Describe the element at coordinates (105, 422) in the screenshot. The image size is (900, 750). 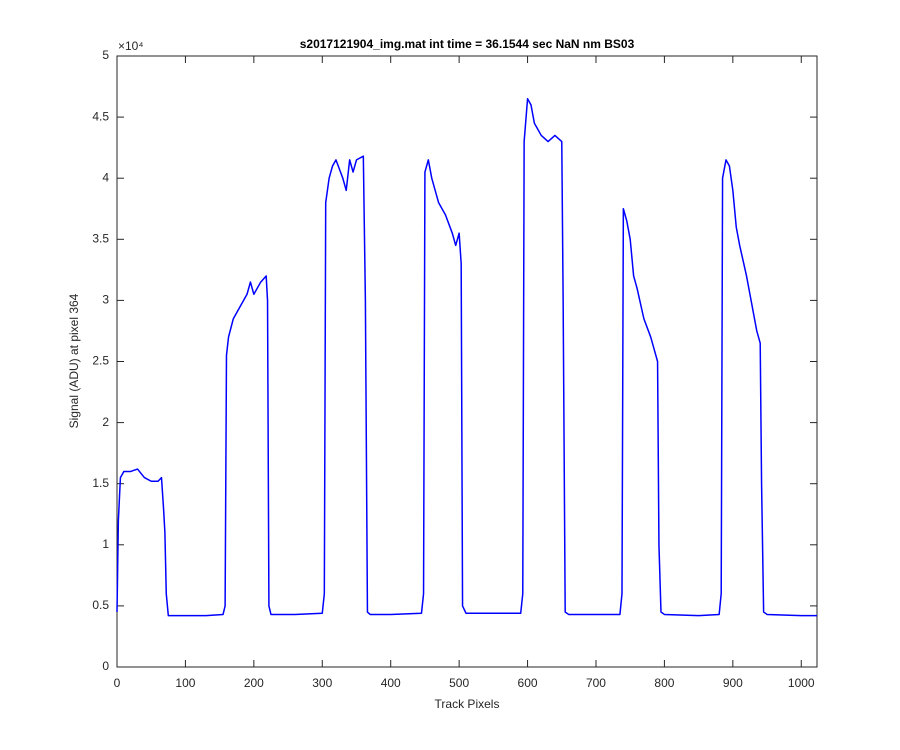
I see `y-tick-label: 2` at that location.